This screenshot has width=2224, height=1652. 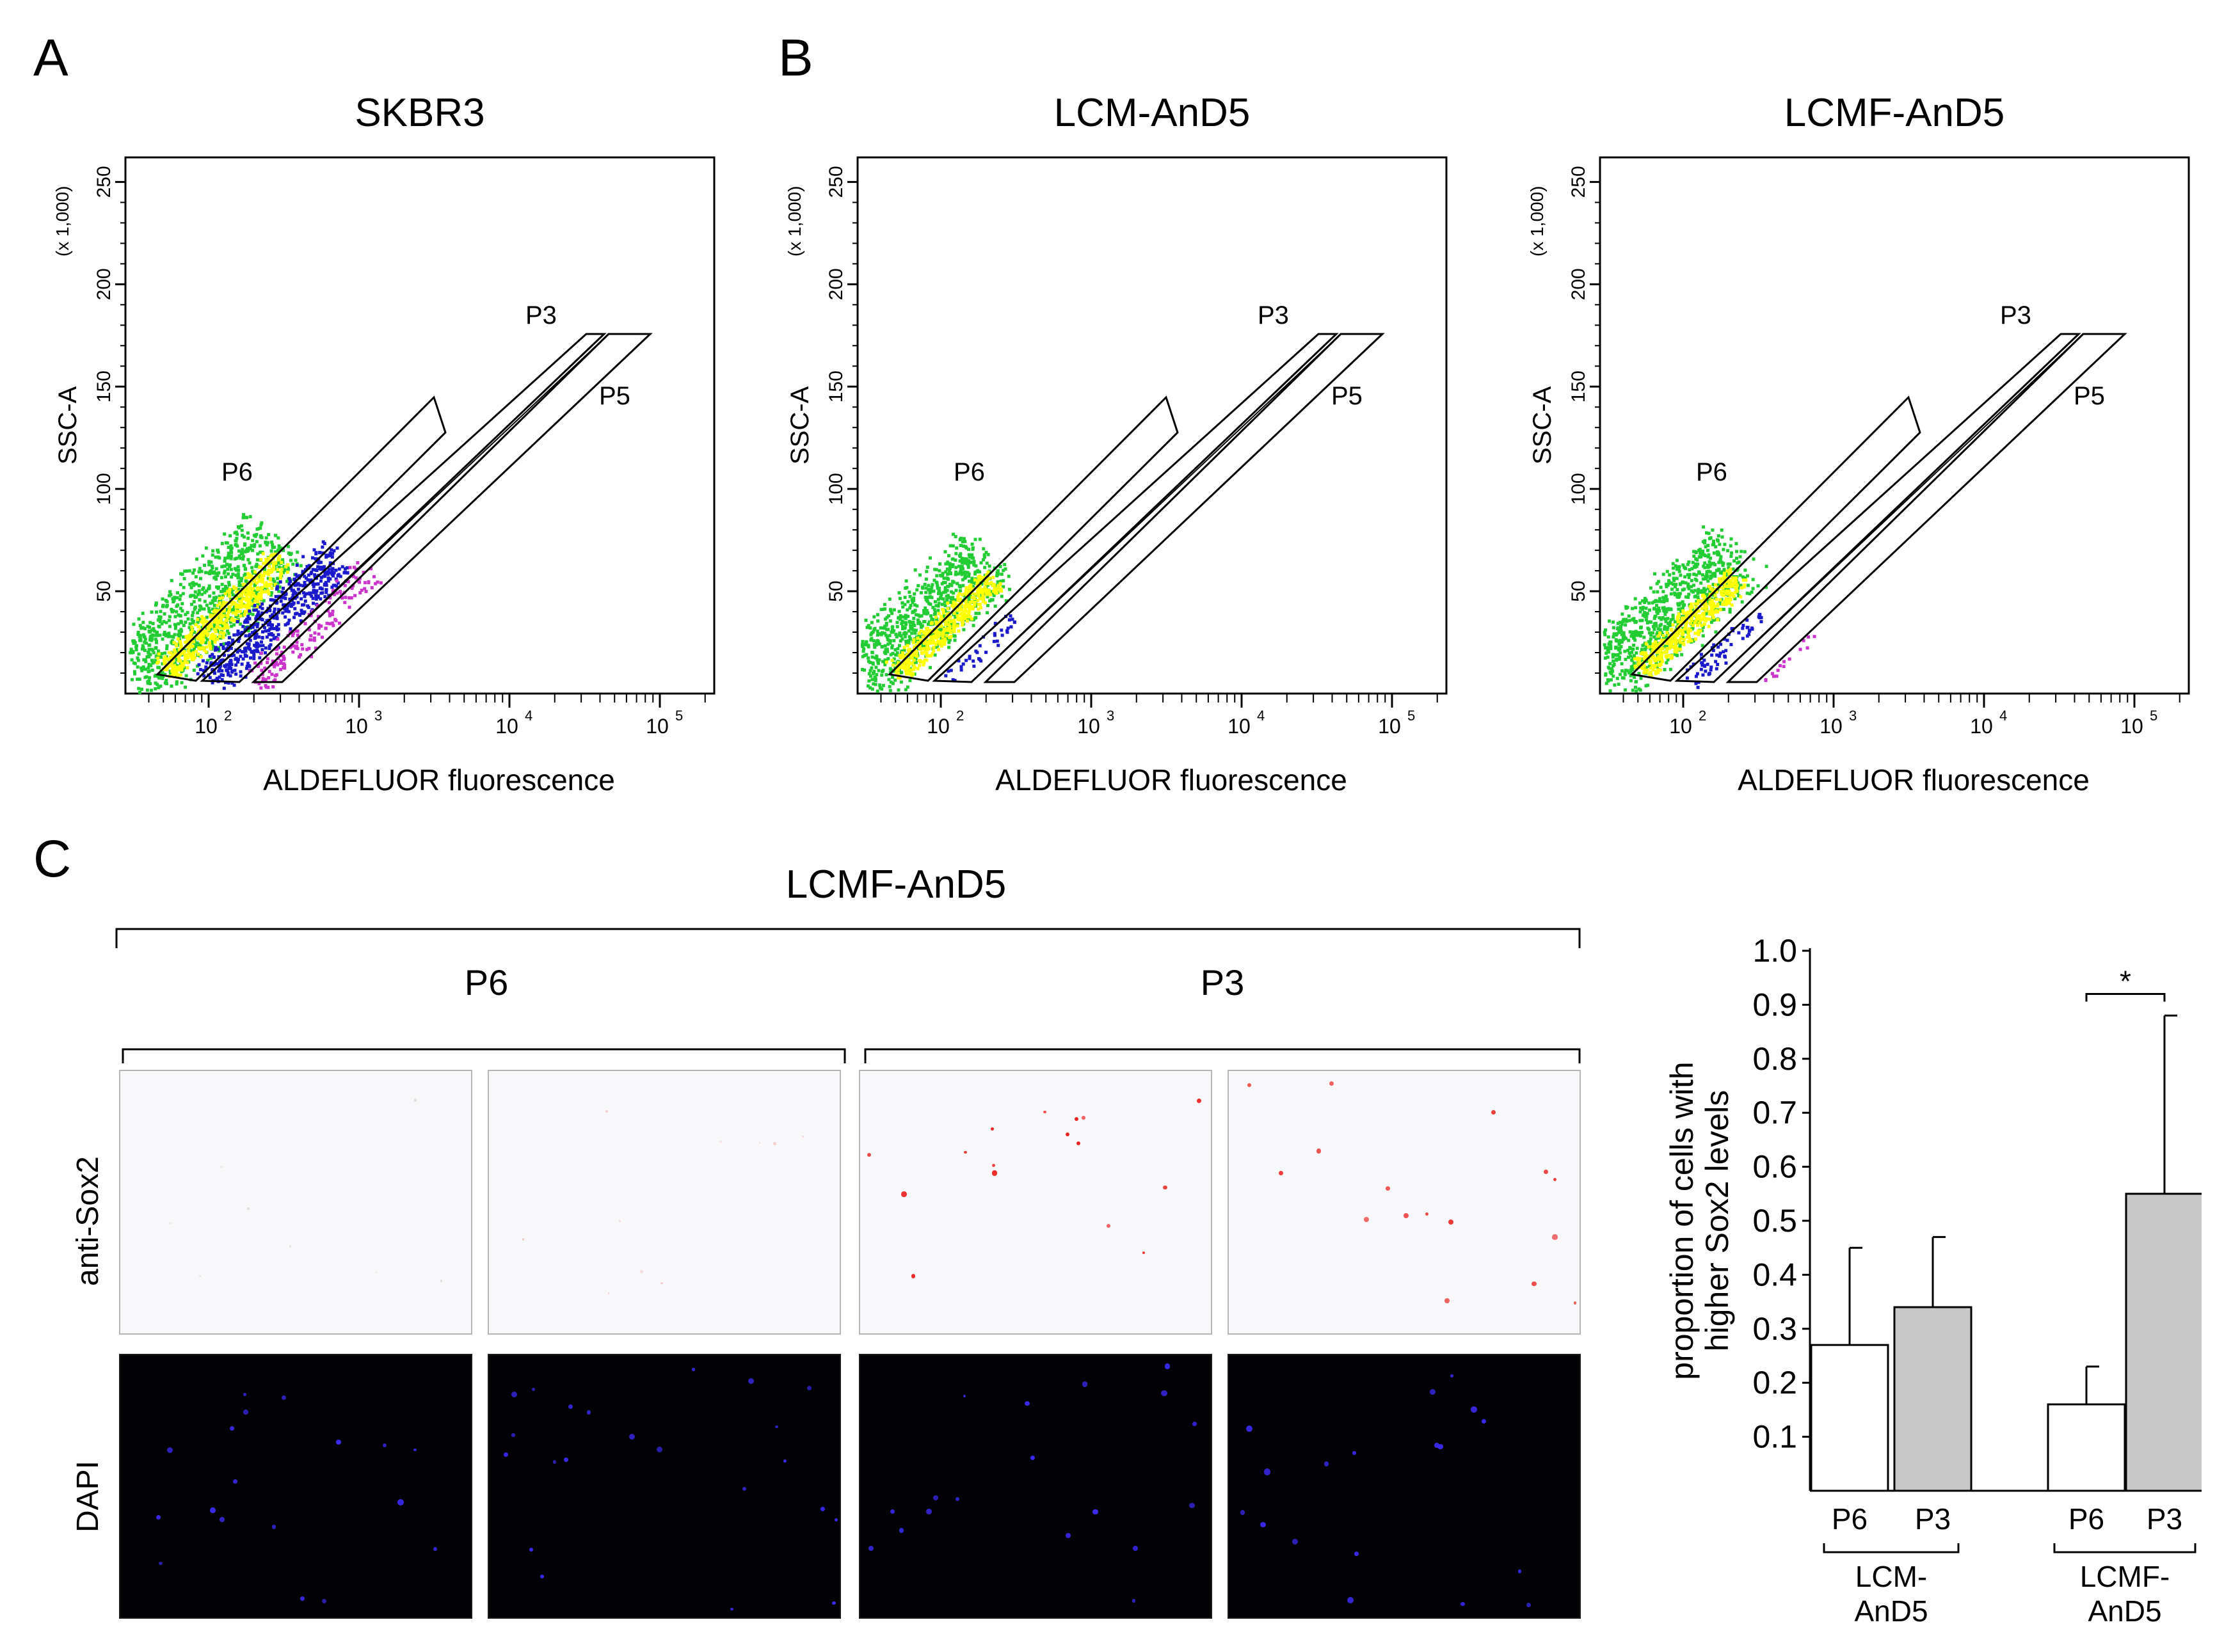 What do you see at coordinates (2086, 1447) in the screenshot?
I see `bar` at bounding box center [2086, 1447].